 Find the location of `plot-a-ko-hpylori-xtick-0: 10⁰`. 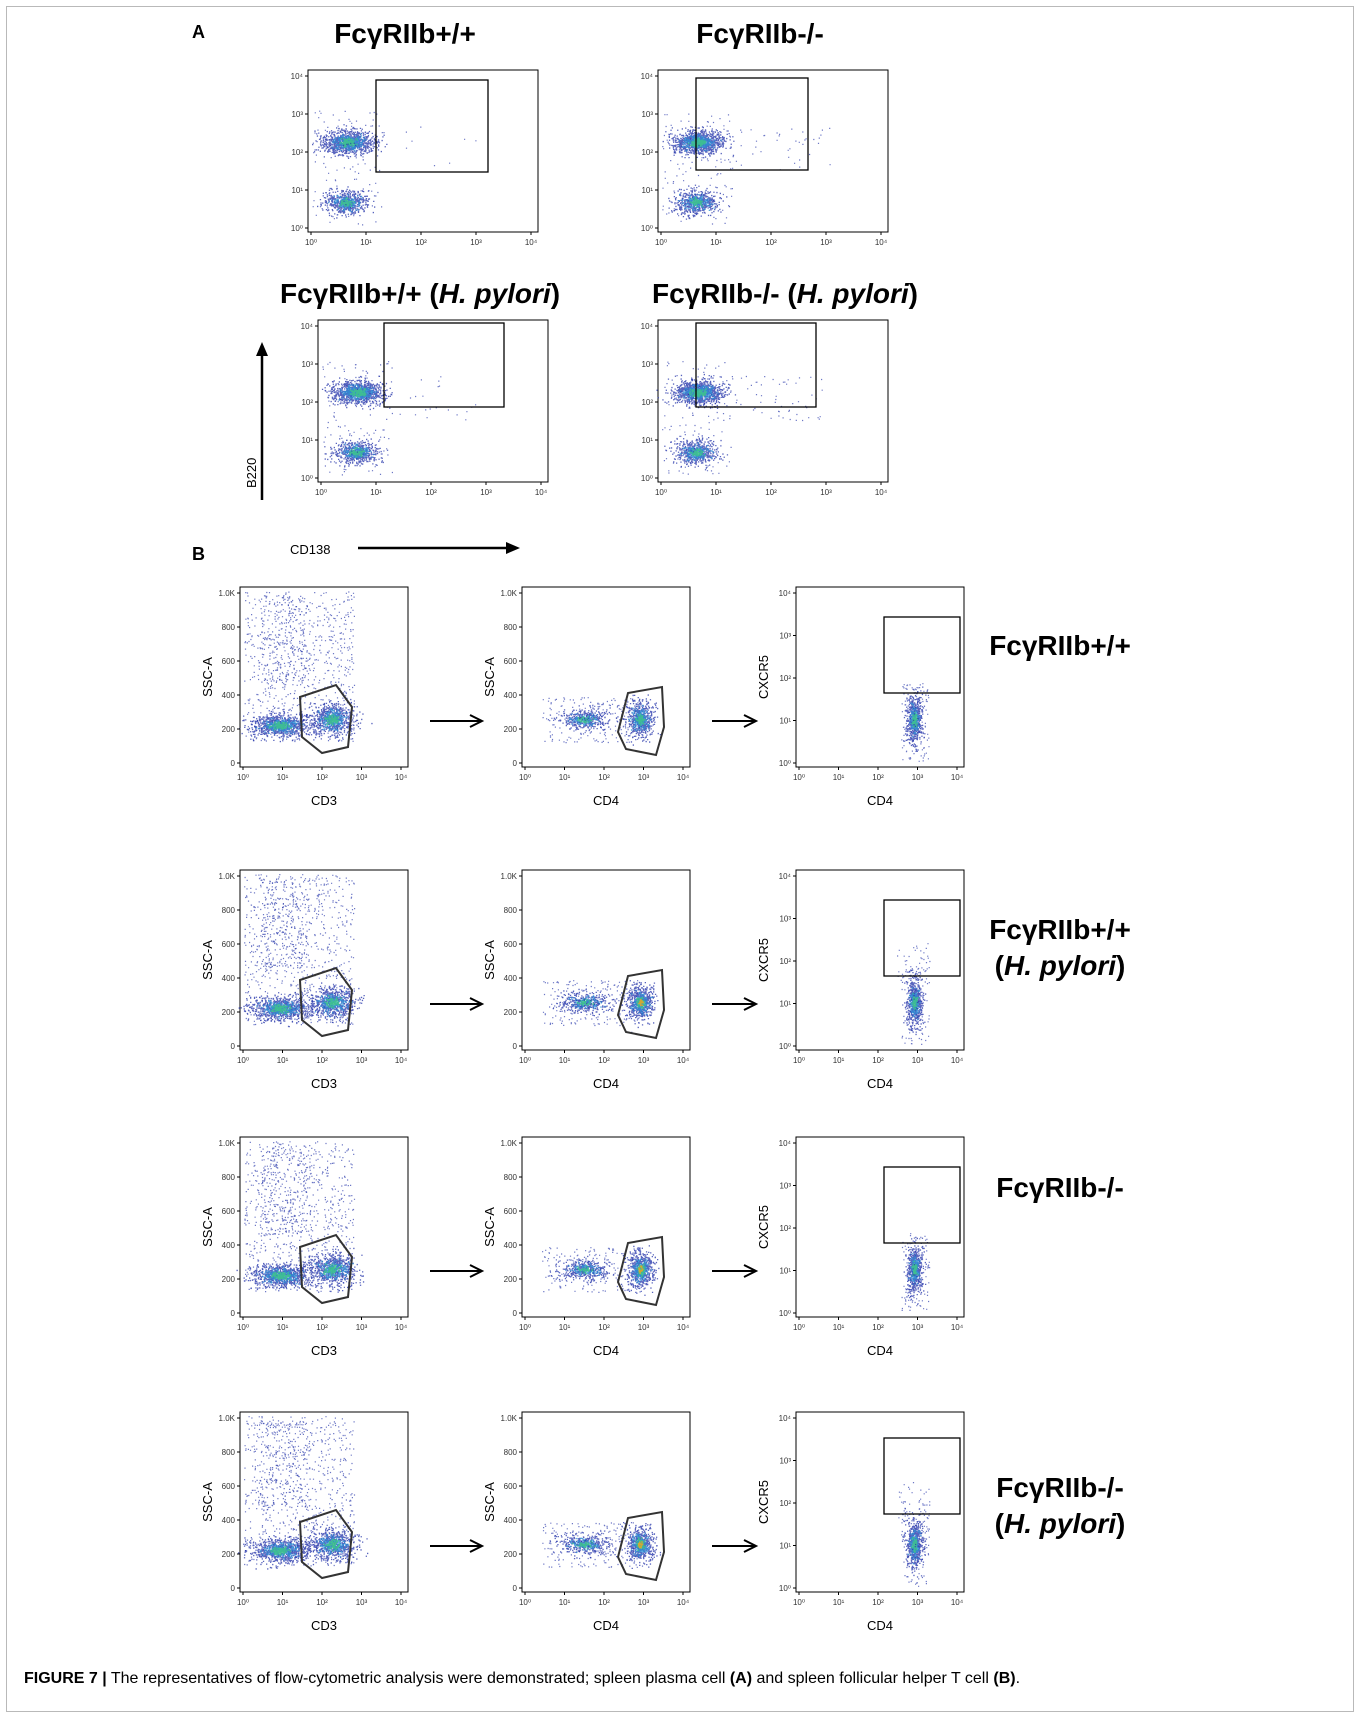

plot-a-ko-hpylori-xtick-0: 10⁰ is located at coordinates (661, 492).